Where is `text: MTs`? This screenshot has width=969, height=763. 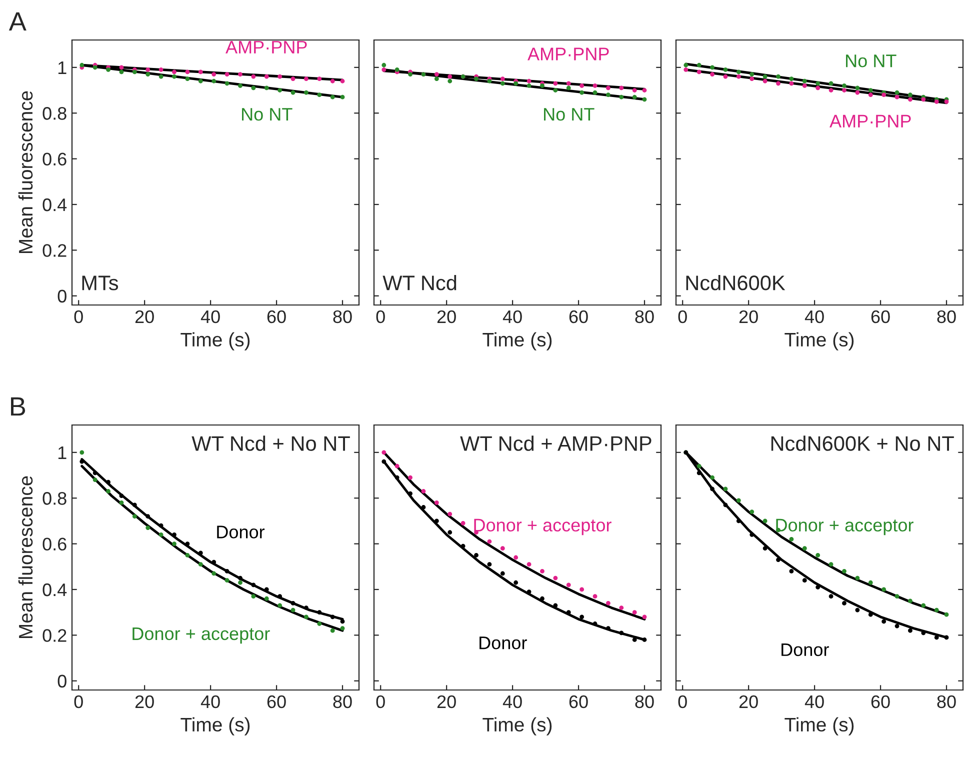 text: MTs is located at coordinates (100, 283).